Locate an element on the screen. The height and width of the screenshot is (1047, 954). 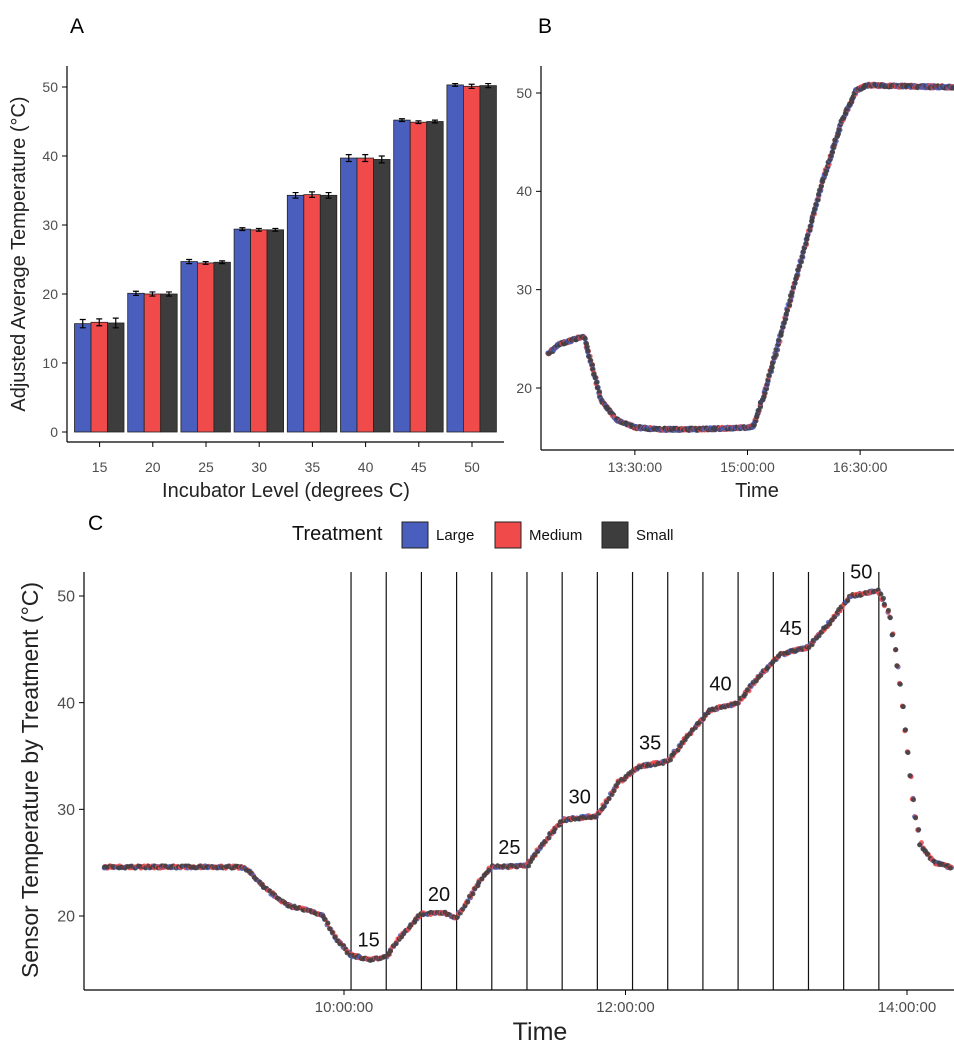
panel-c-y-tick-label: 50 is located at coordinates (66, 597).